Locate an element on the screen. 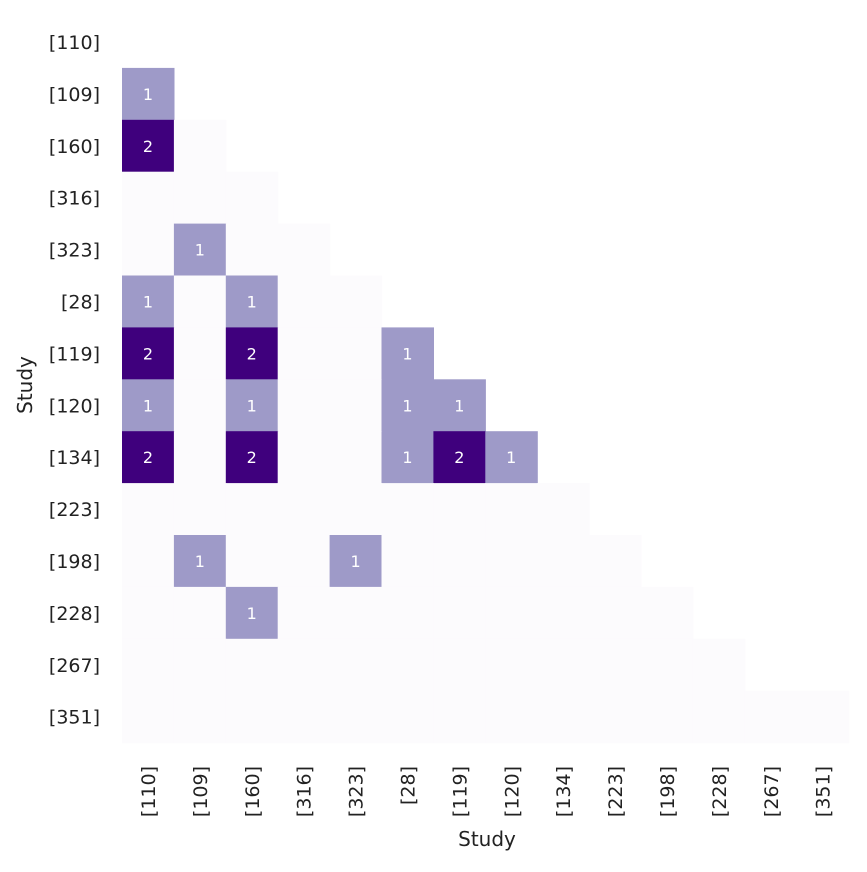 Image resolution: width=867 pixels, height=872 pixels. y-tick-label: [28] is located at coordinates (80, 302).